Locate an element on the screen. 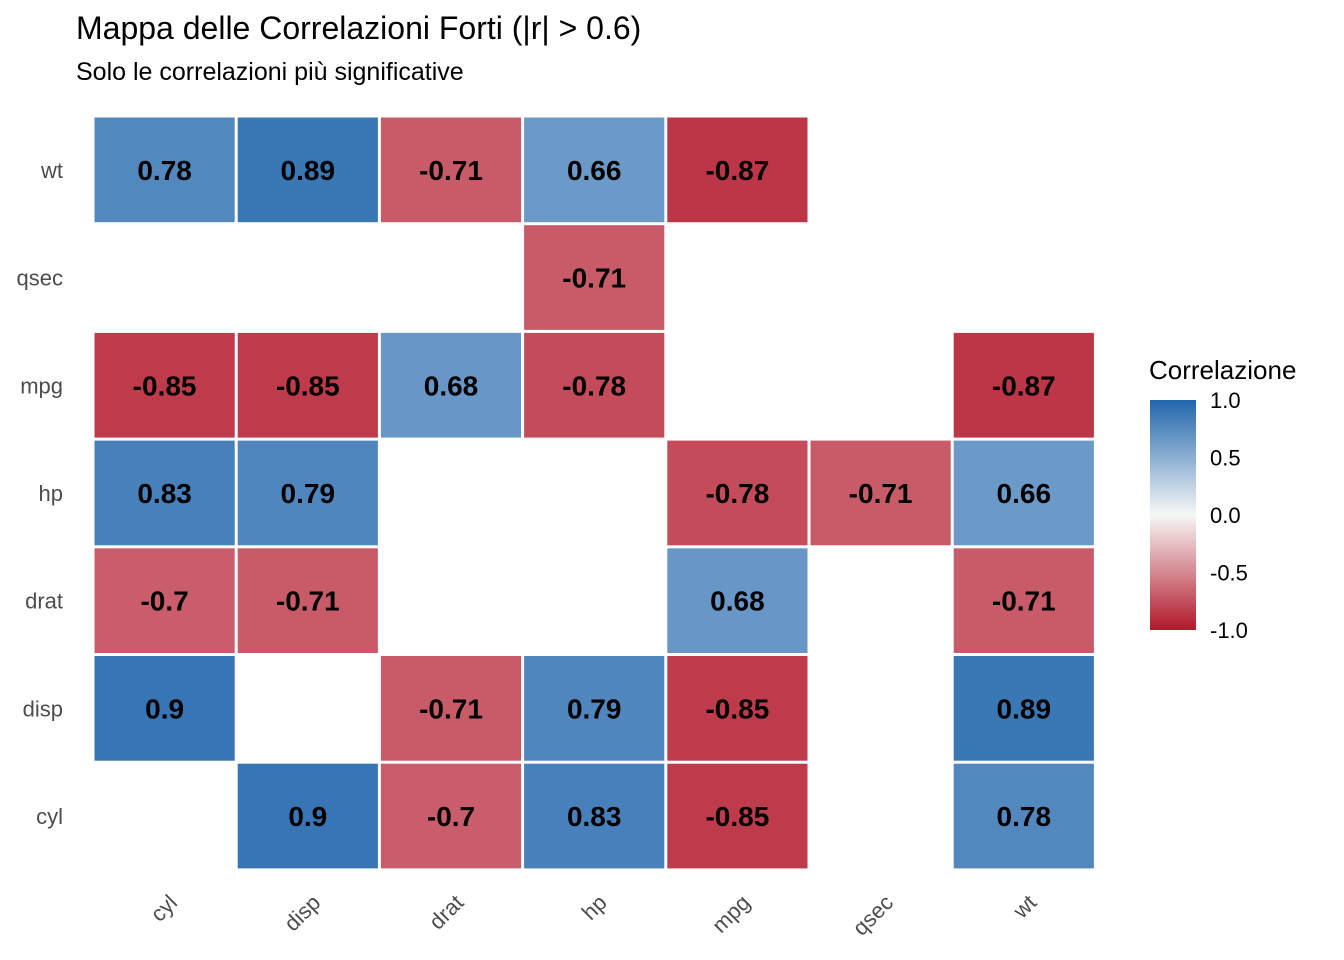  x-tick-label: wt is located at coordinates (1024, 907).